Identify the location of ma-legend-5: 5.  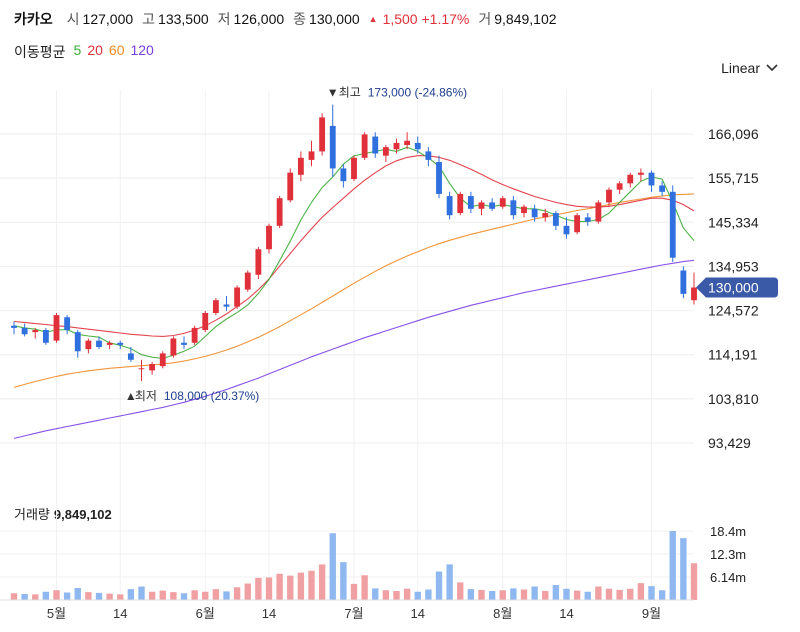
(77, 50).